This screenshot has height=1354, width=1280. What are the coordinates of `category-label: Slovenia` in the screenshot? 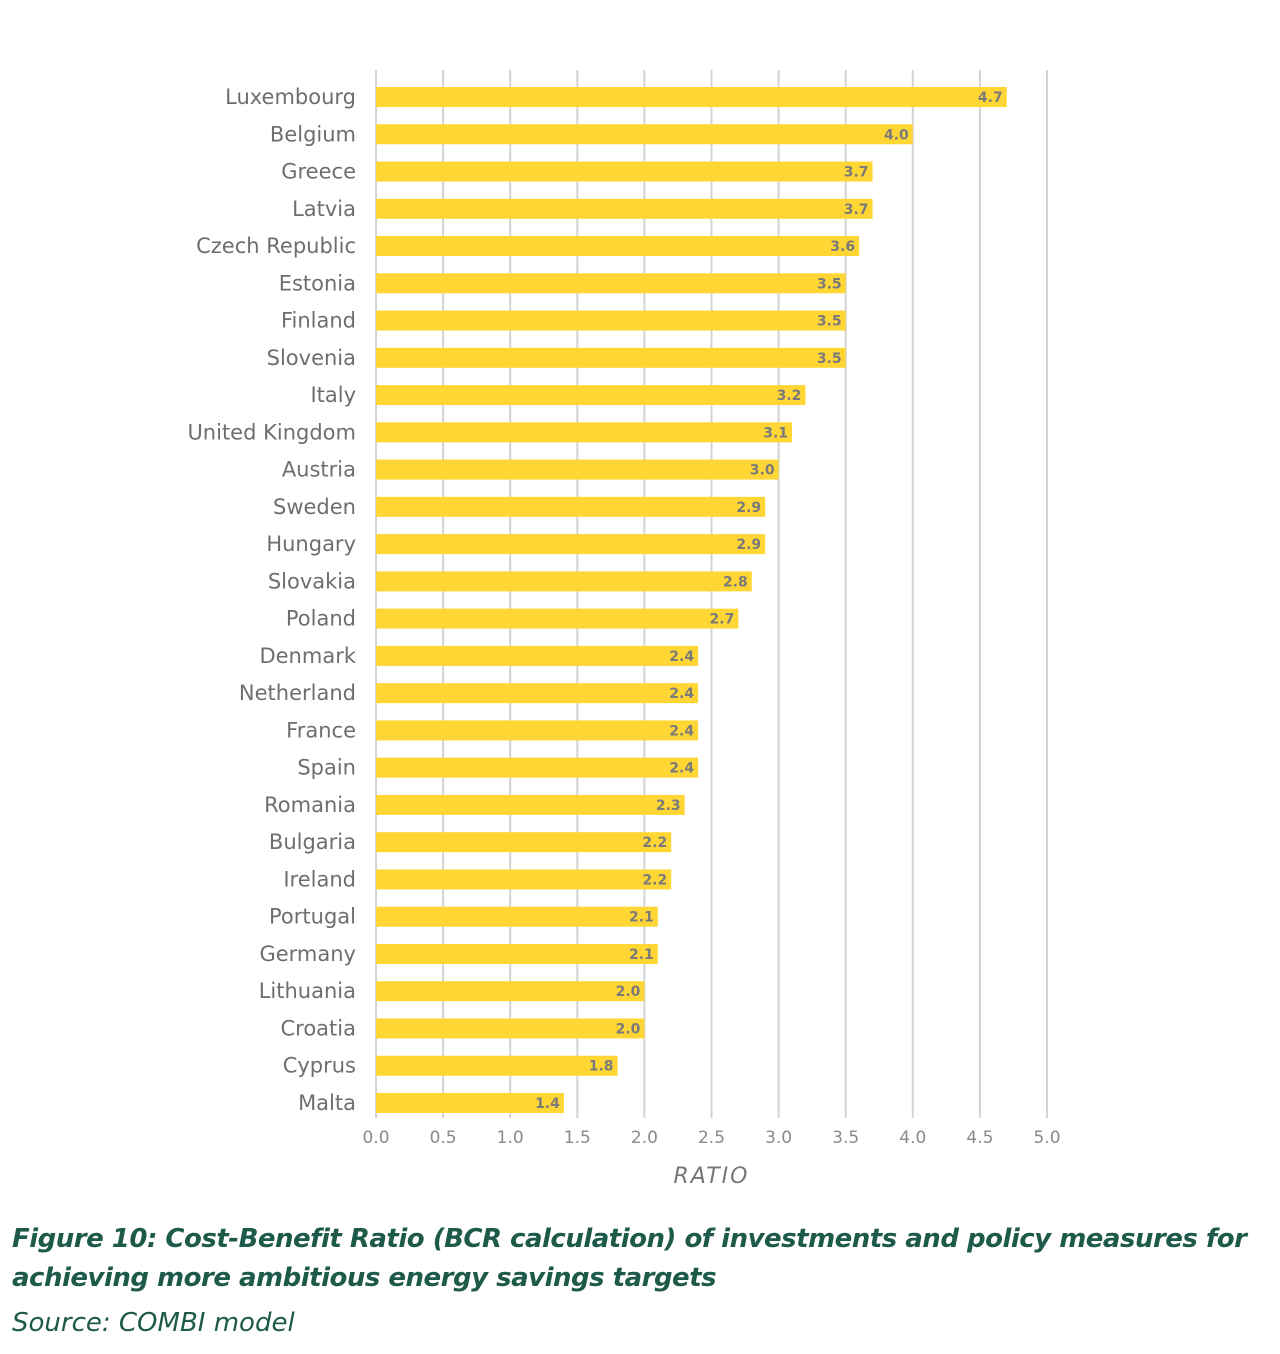 It's located at (311, 358).